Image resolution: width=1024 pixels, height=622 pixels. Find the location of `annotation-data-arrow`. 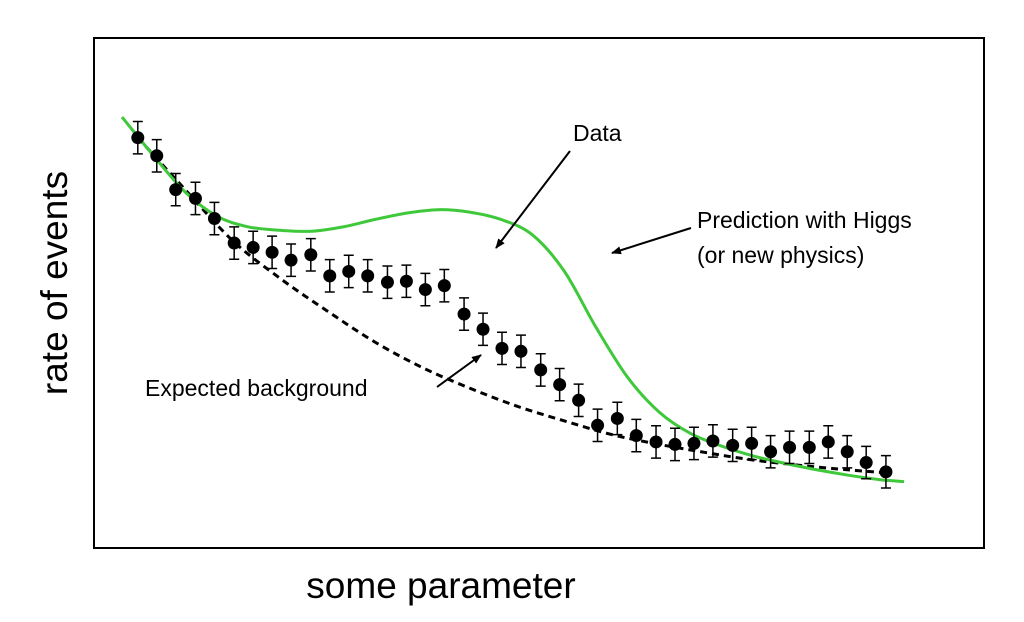

annotation-data-arrow is located at coordinates (533, 199).